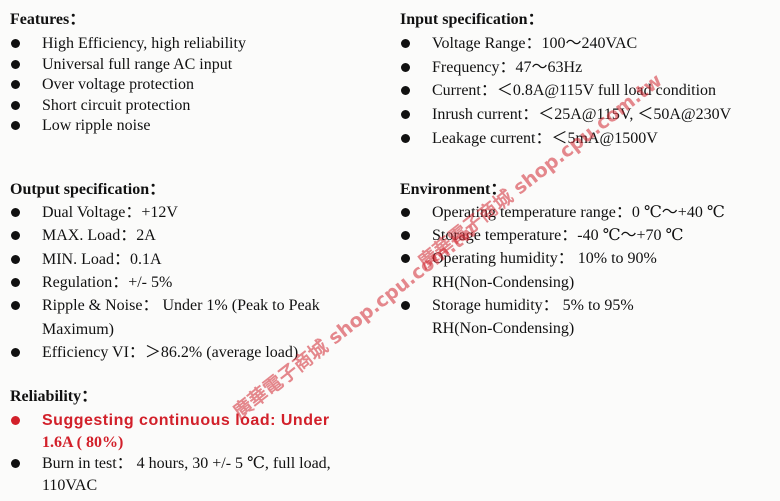  What do you see at coordinates (137, 64) in the screenshot?
I see `item-text: Universal full range AC input` at bounding box center [137, 64].